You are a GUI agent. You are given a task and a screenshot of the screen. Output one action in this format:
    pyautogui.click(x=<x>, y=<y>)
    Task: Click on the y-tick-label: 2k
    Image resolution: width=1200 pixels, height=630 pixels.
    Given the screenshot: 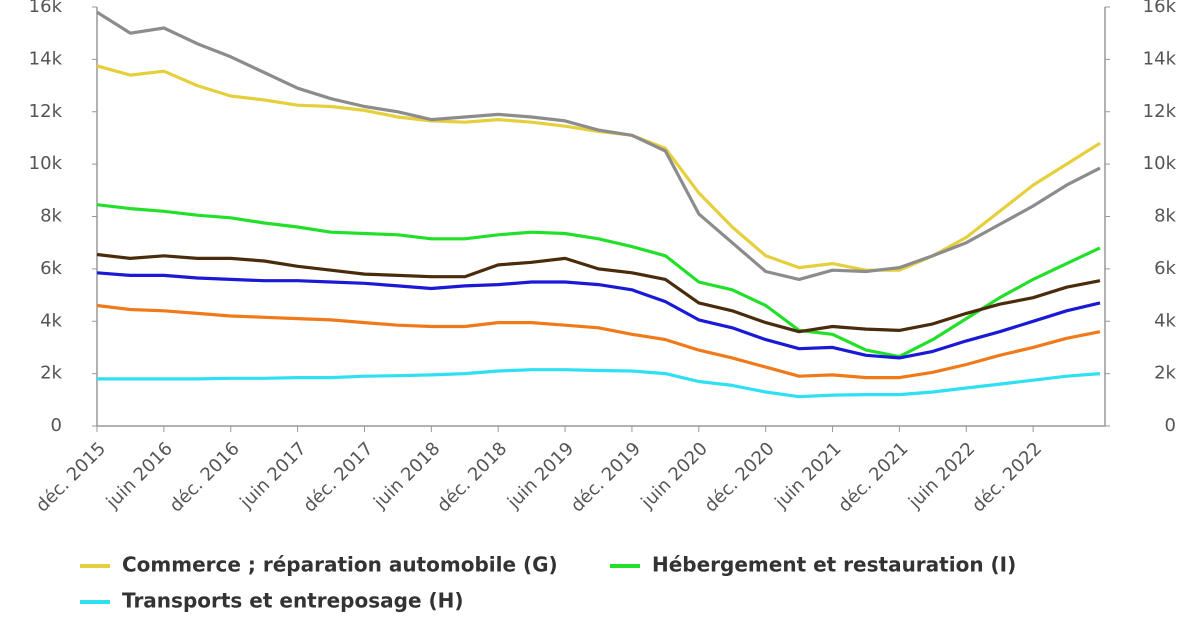 What is the action you would take?
    pyautogui.click(x=51, y=373)
    